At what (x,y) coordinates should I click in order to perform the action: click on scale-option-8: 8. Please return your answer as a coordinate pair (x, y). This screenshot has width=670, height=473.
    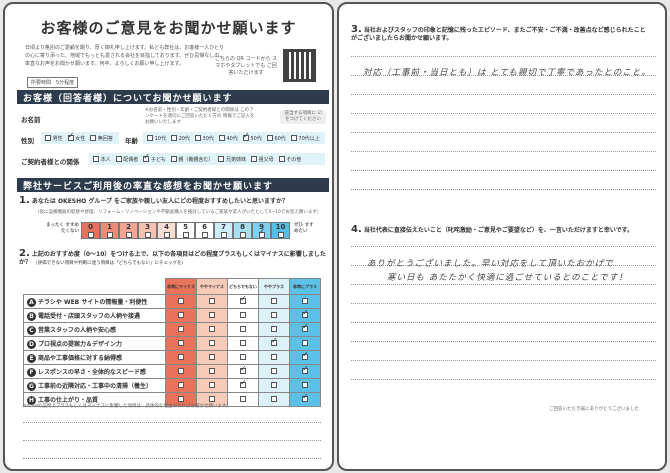
    Looking at the image, I should click on (242, 230).